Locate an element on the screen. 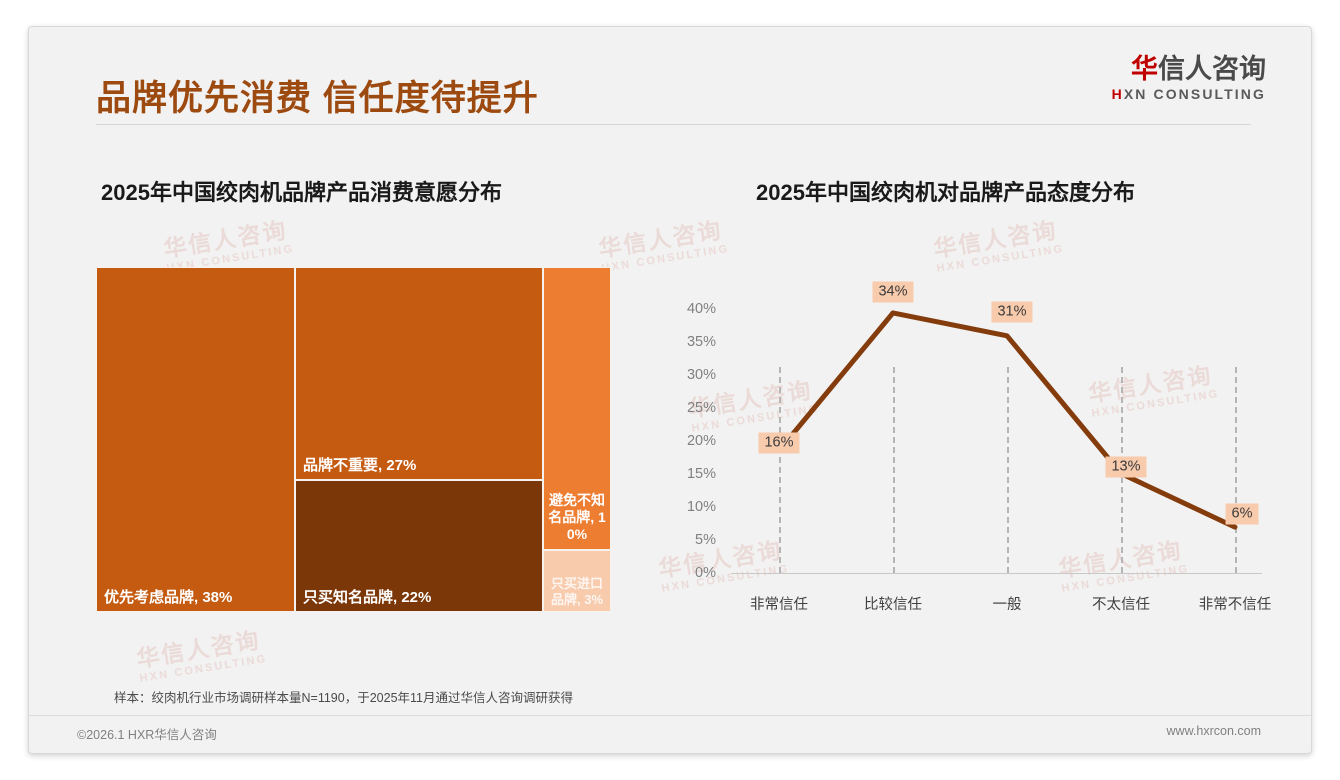  y-axis-tick: 35% is located at coordinates (701, 342).